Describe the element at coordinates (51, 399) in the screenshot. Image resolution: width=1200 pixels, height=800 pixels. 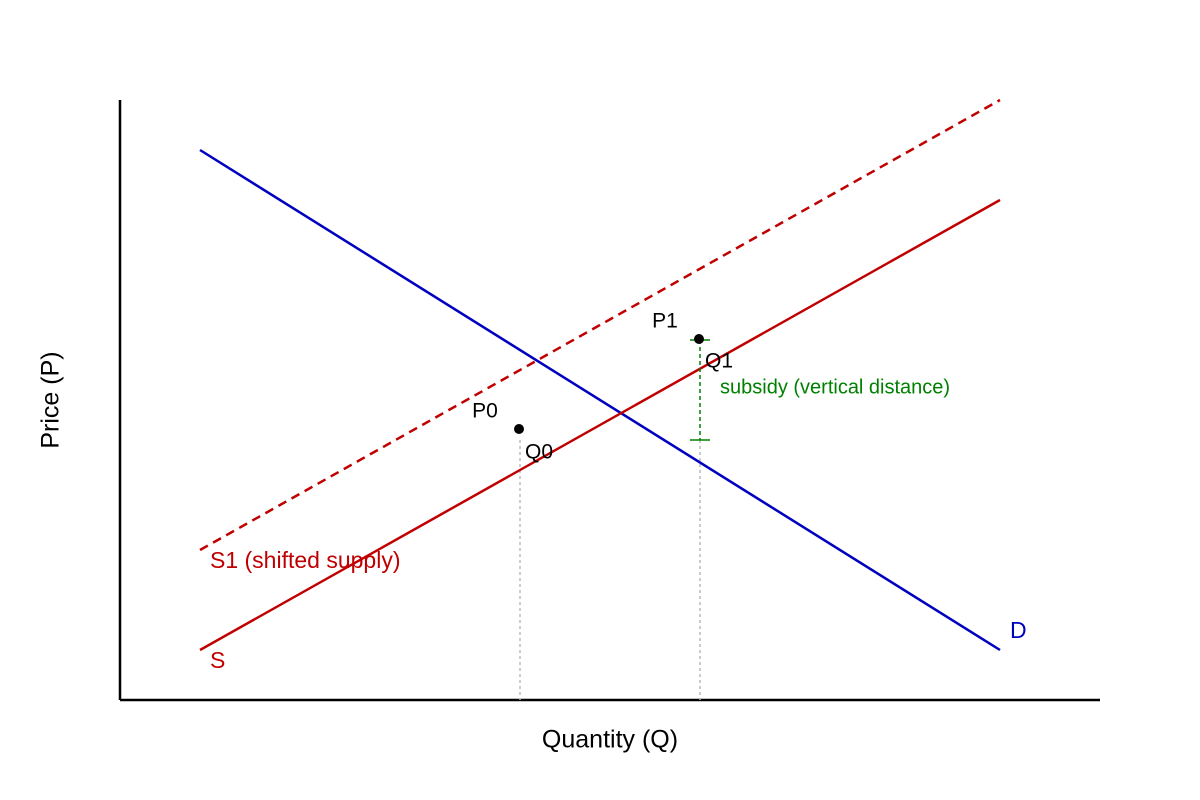
I see `y-axis-label: Price (P)` at that location.